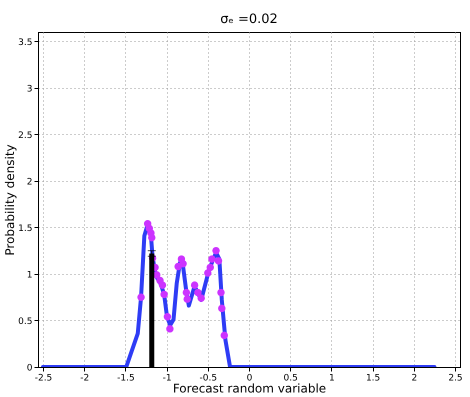 This screenshot has width=470, height=397. What do you see at coordinates (25, 229) in the screenshot?
I see `y-tick-label: 1.5` at bounding box center [25, 229].